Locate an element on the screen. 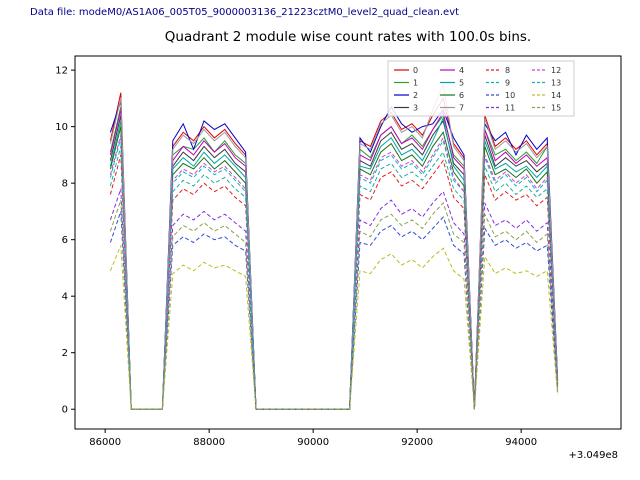 The image size is (640, 480). legend-label: 13 is located at coordinates (556, 83).